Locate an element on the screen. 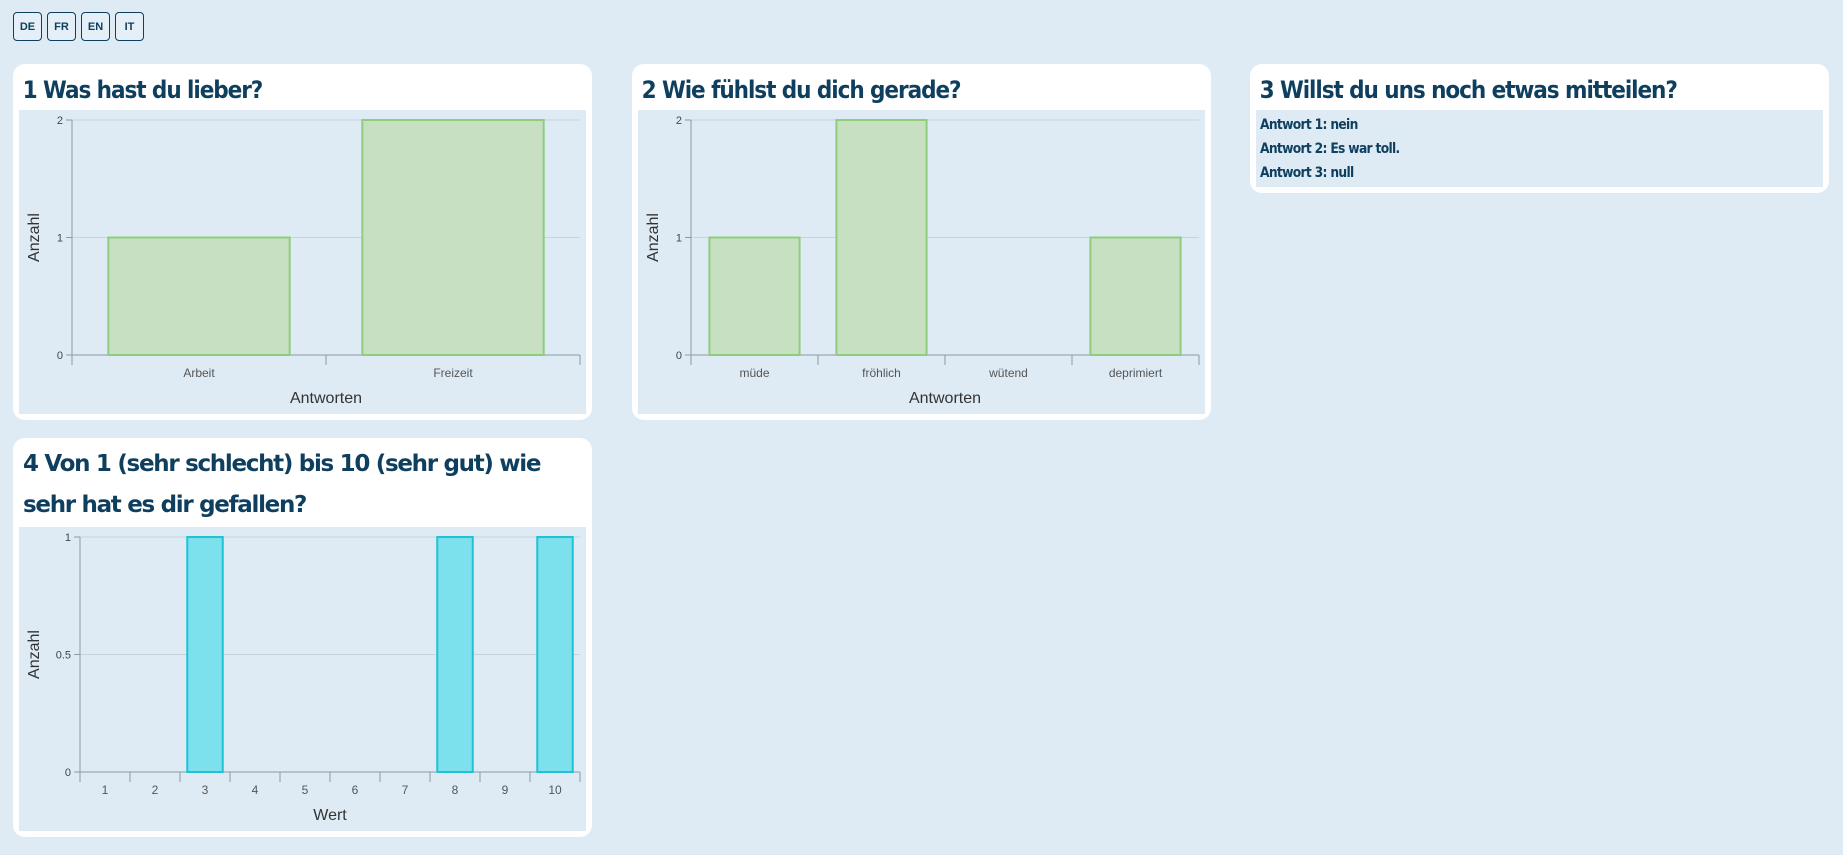 Image resolution: width=1843 pixels, height=855 pixels. x-tick-label: Freizeit is located at coordinates (453, 373).